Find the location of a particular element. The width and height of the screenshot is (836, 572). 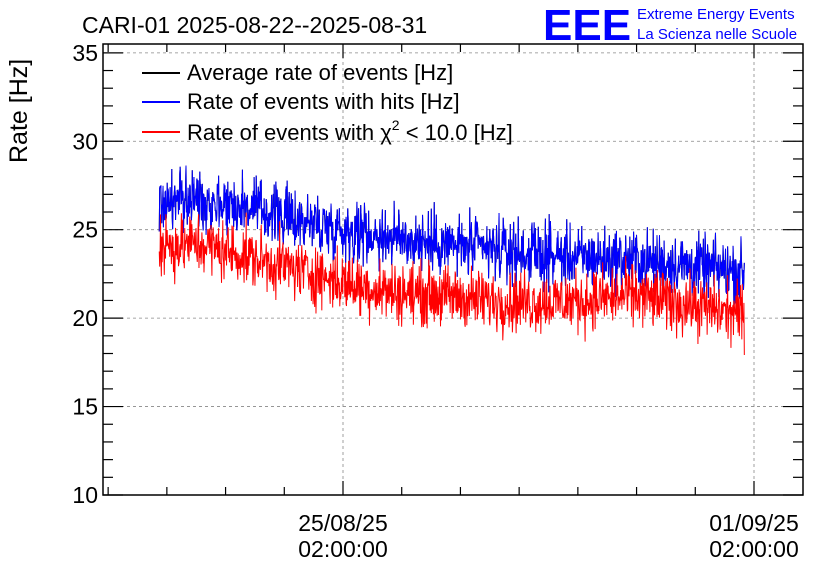

y-tick-label: 20 is located at coordinates (85, 318).